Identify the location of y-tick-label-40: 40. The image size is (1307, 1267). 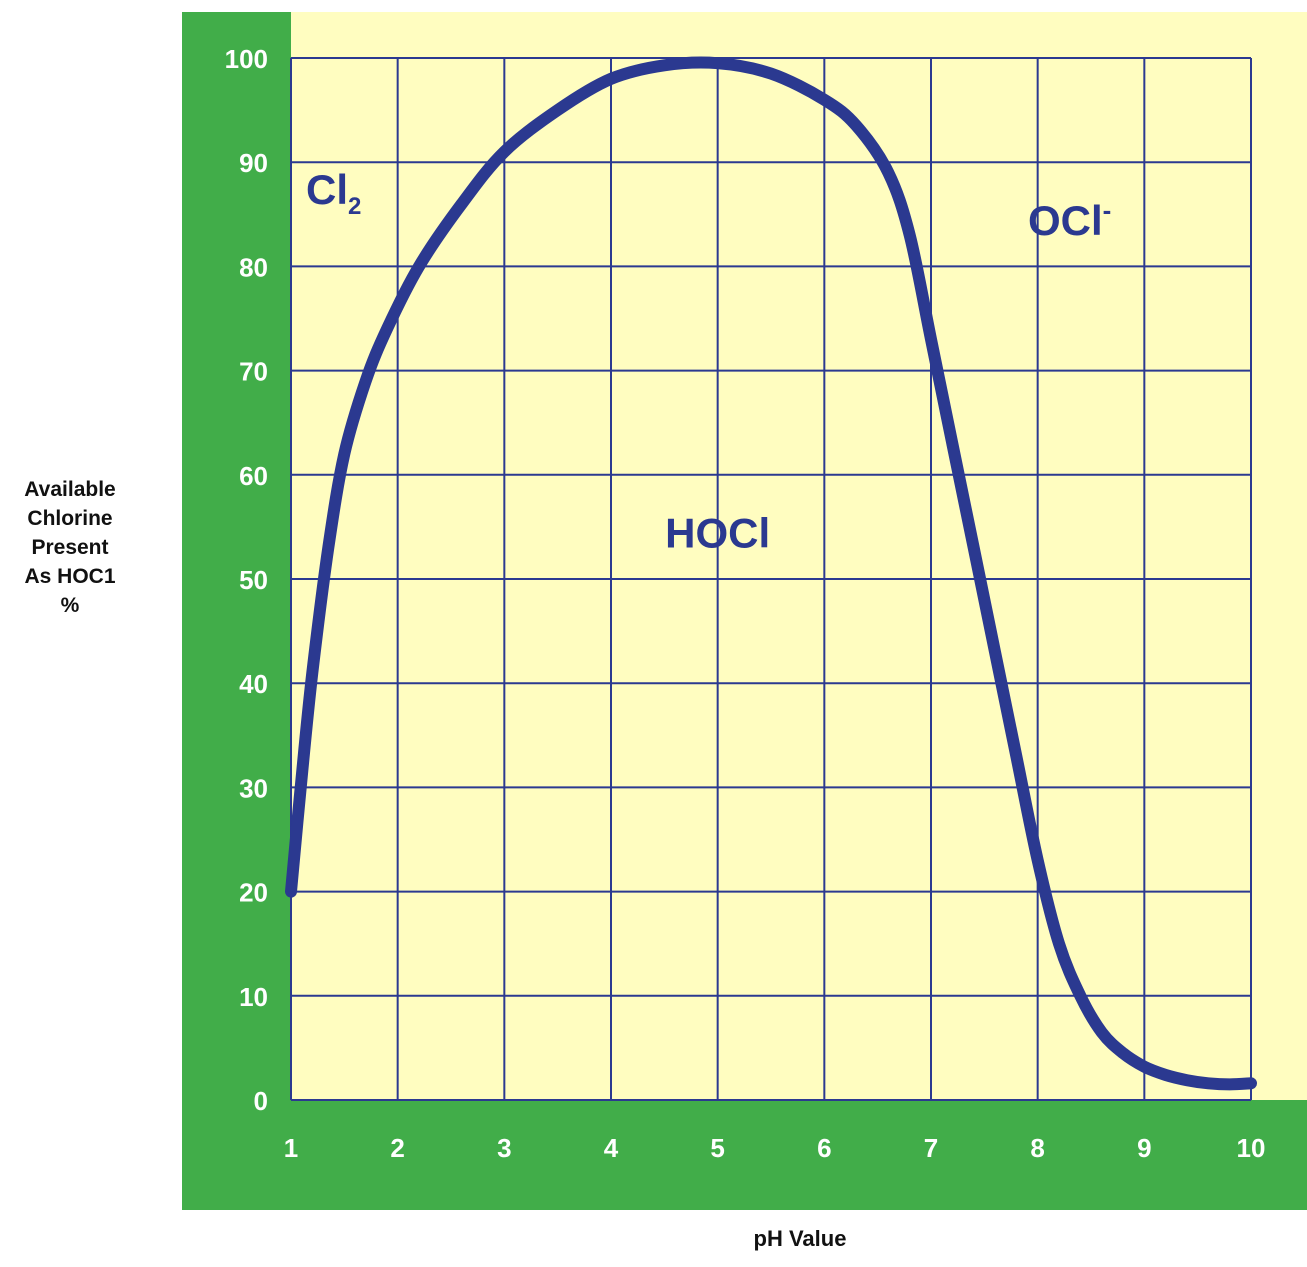
(253, 684).